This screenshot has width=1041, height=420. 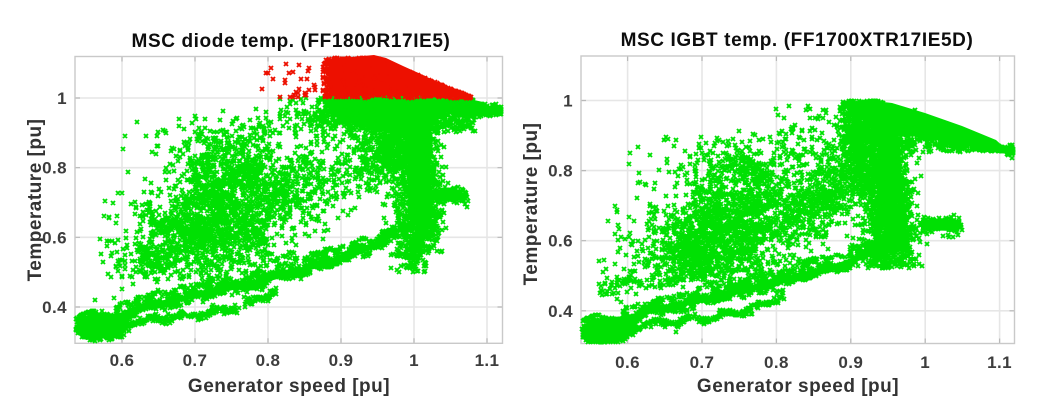 I want to click on svg-text:MSC IGBT temp. (FF1700XTR17IE5: MSC IGBT temp. (FF1700XTR17IE5D), so click(x=797, y=40).